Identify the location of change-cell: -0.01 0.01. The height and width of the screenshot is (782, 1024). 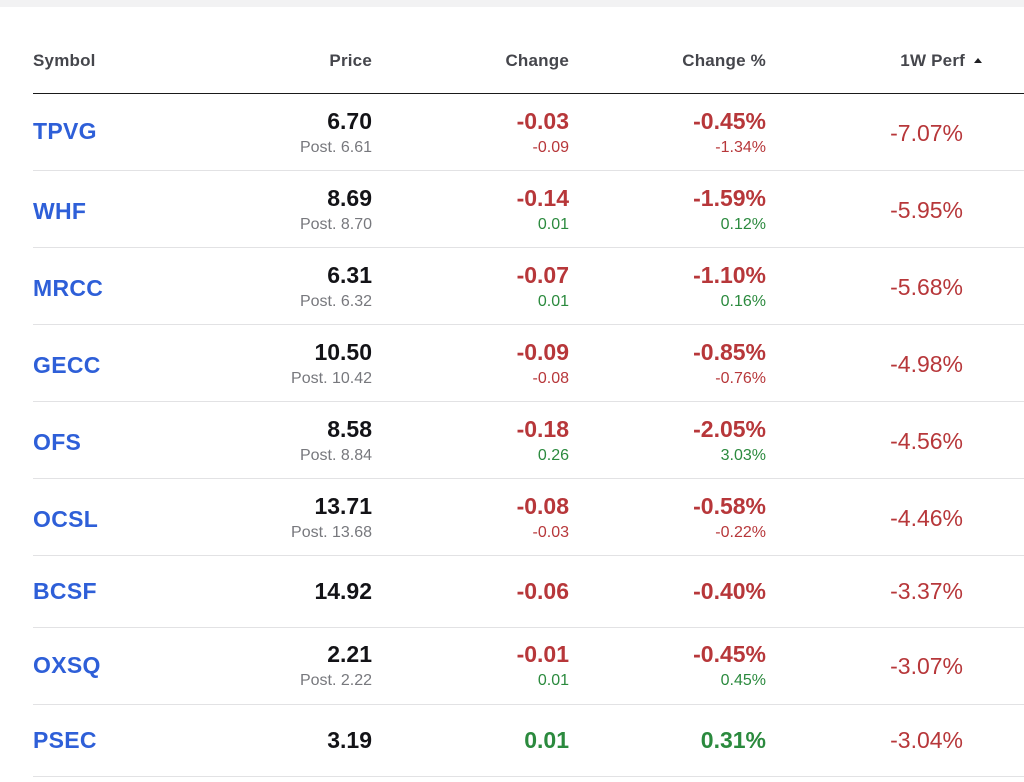
(543, 666).